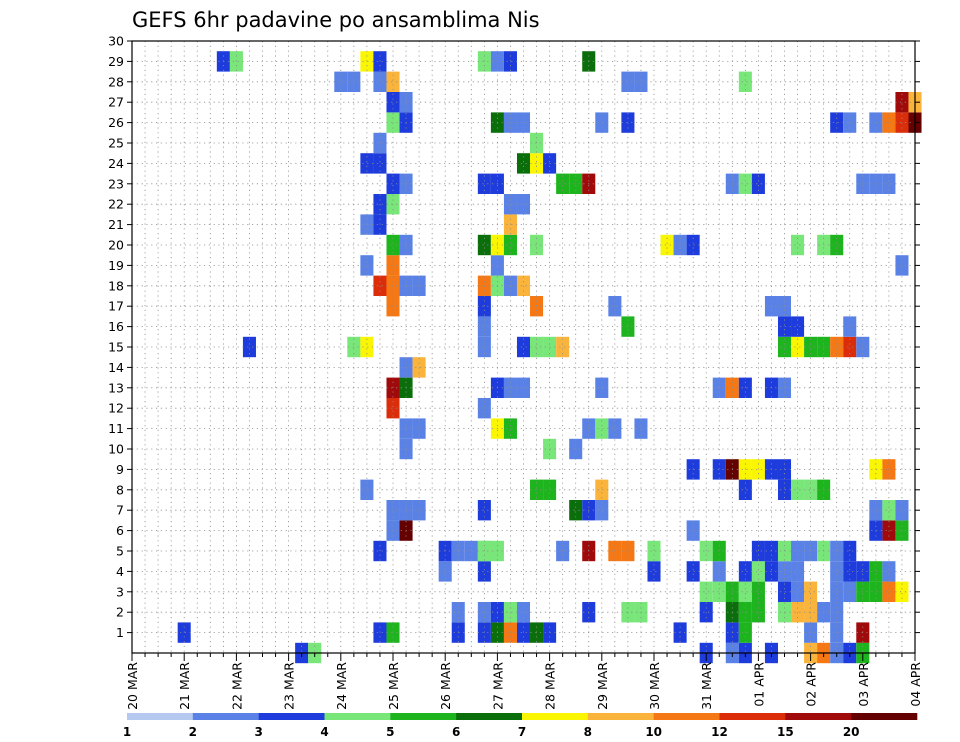 The width and height of the screenshot is (960, 742). Describe the element at coordinates (116, 204) in the screenshot. I see `y-tick-label: 22` at that location.